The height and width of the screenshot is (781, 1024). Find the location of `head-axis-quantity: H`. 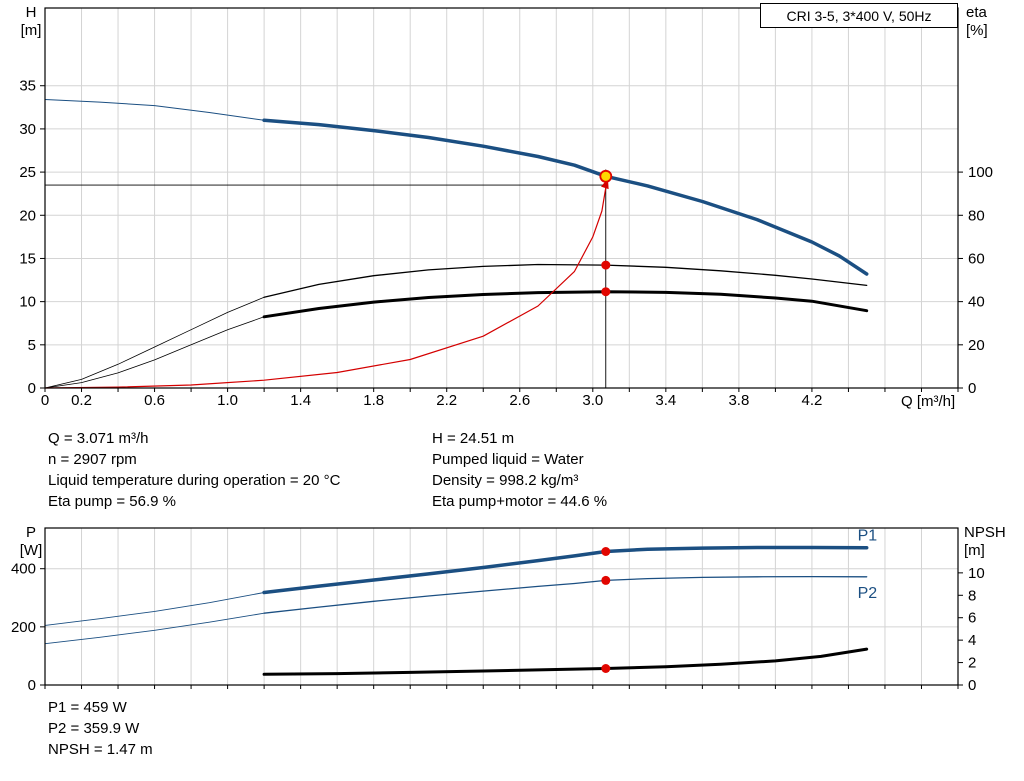

head-axis-quantity: H is located at coordinates (31, 12).